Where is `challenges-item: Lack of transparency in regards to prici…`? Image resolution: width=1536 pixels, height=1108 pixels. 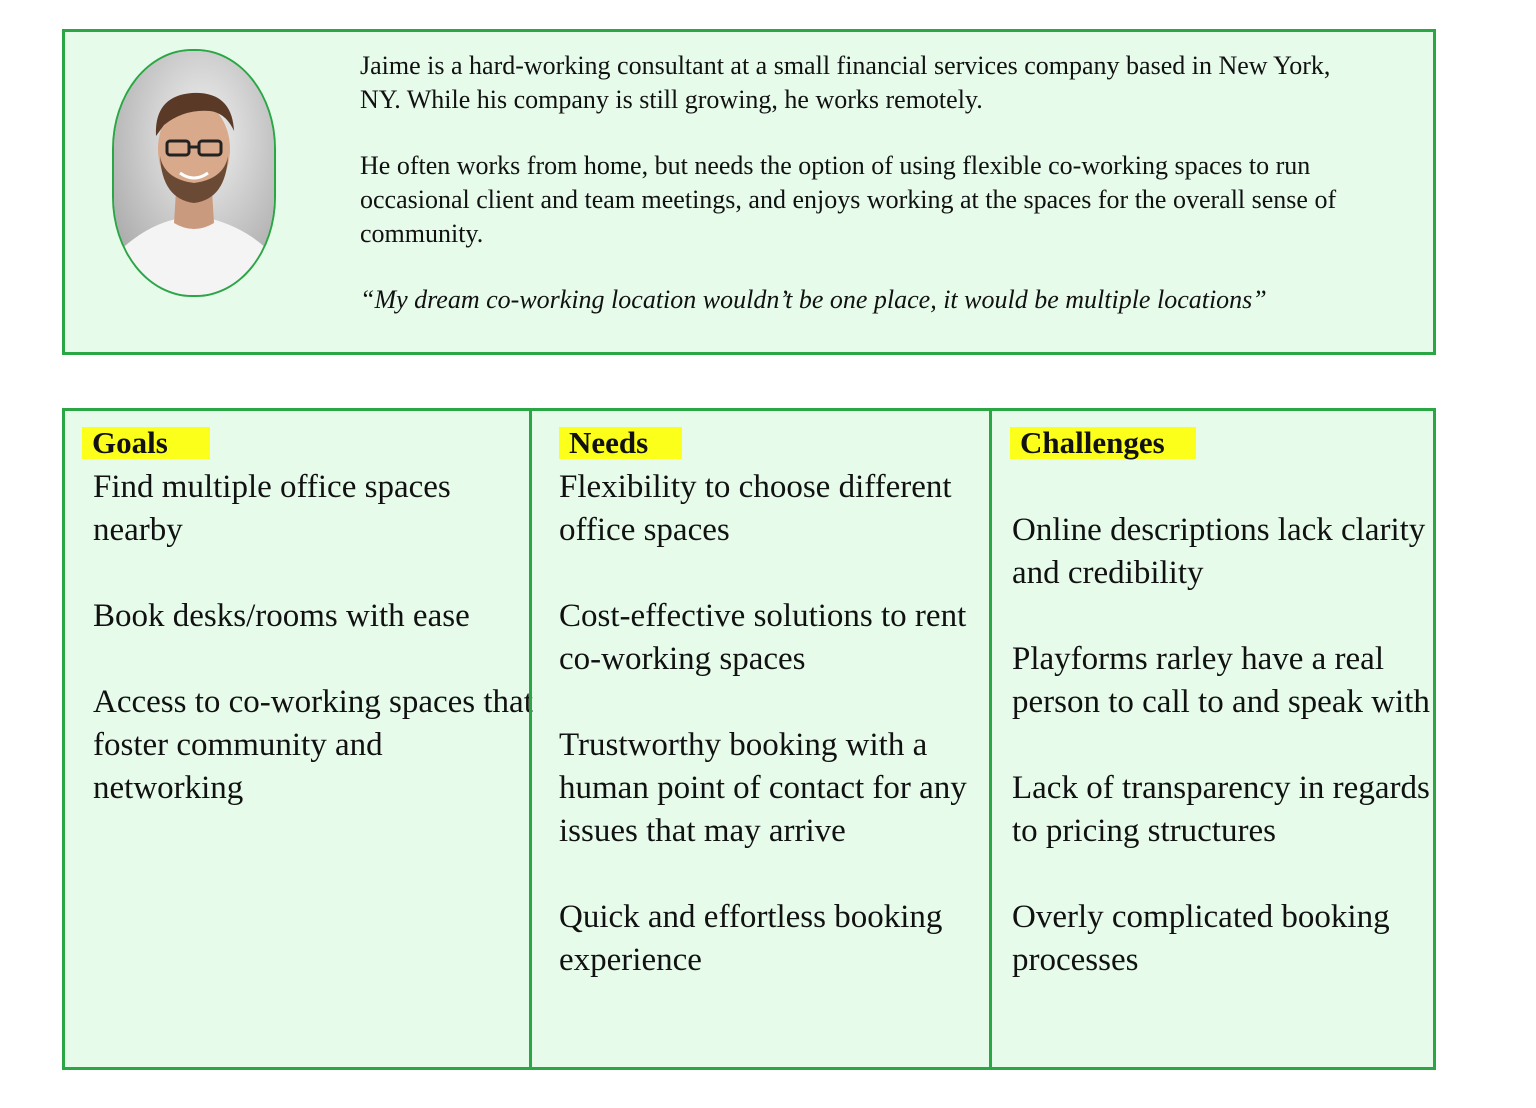
challenges-item: Lack of transparency in regards to prici… is located at coordinates (1221, 809).